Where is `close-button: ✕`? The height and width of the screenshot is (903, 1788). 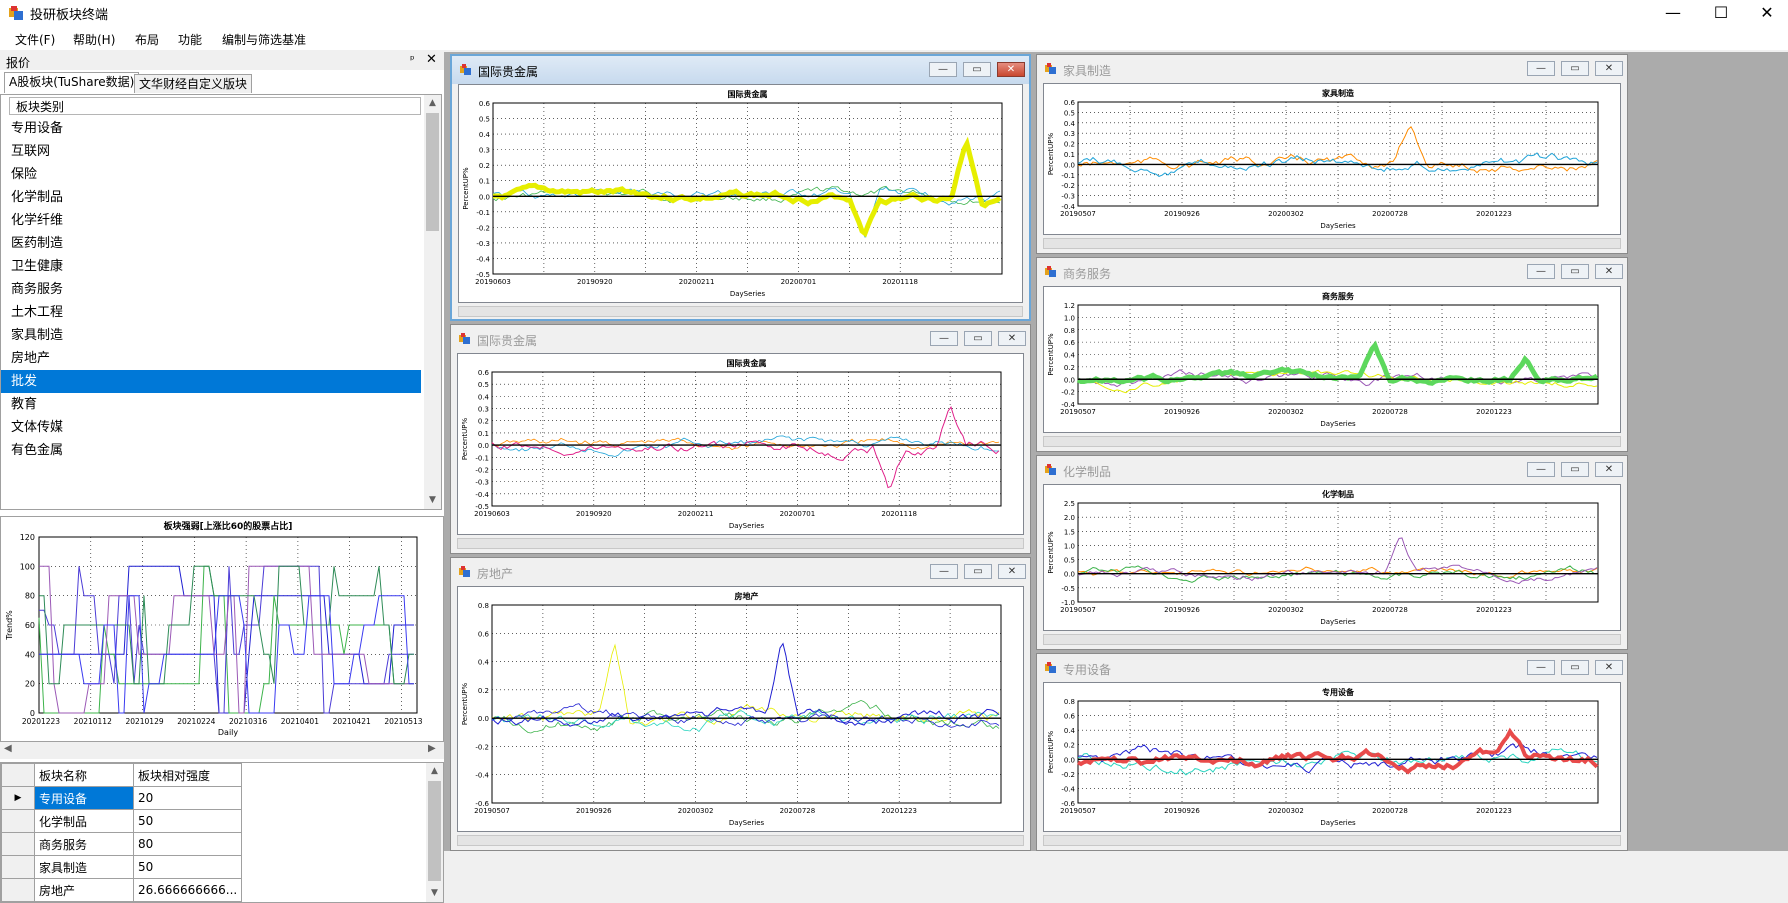 close-button: ✕ is located at coordinates (1767, 12).